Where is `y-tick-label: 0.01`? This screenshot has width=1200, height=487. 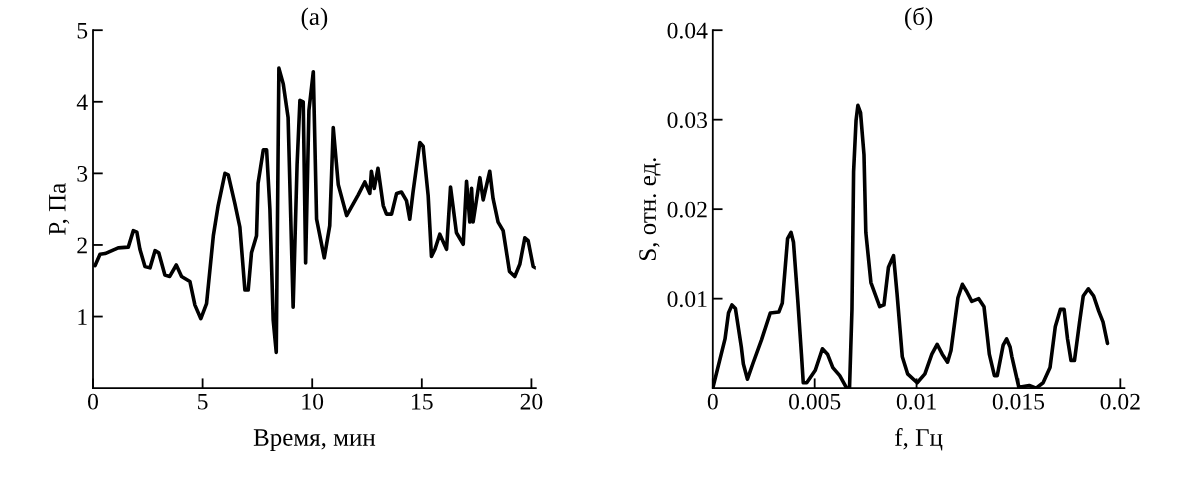
y-tick-label: 0.01 is located at coordinates (687, 299).